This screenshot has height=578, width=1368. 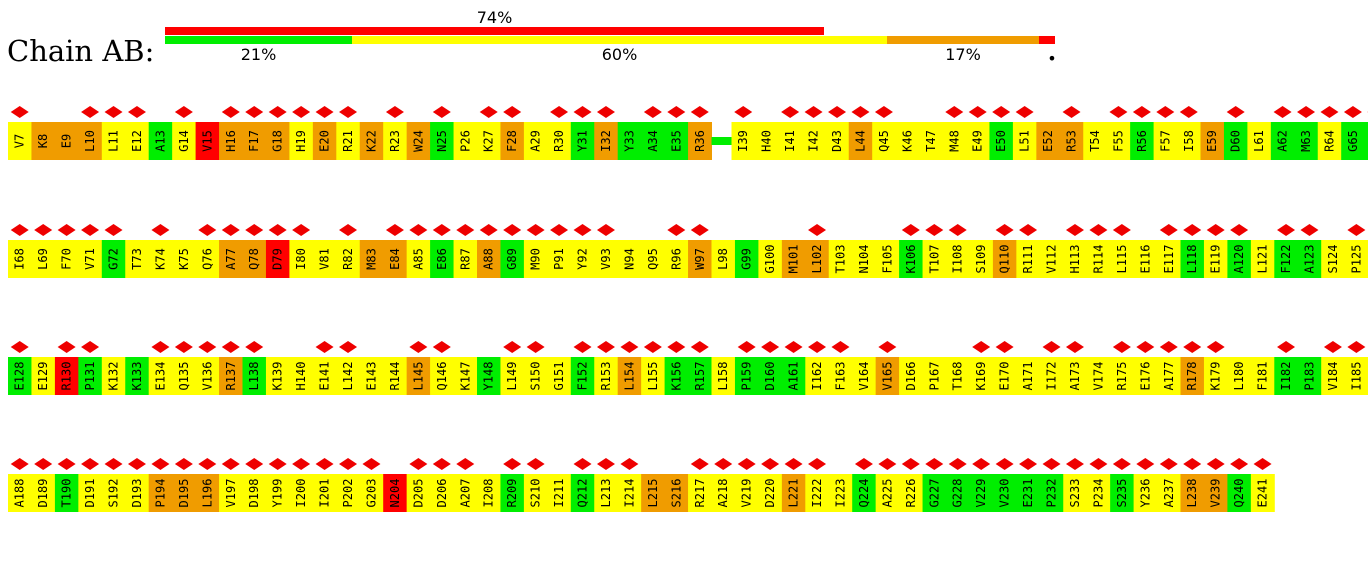 I want to click on residue-box-P159, so click(x=746, y=376).